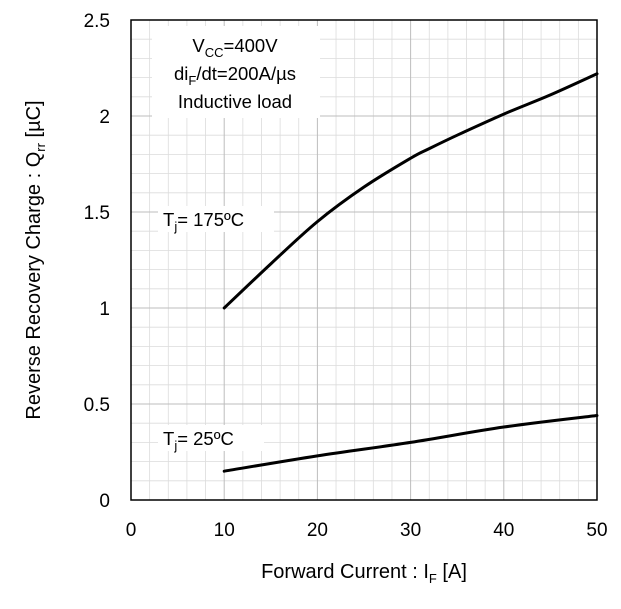 The width and height of the screenshot is (621, 609). Describe the element at coordinates (104, 117) in the screenshot. I see `y-tick-label: 2` at that location.